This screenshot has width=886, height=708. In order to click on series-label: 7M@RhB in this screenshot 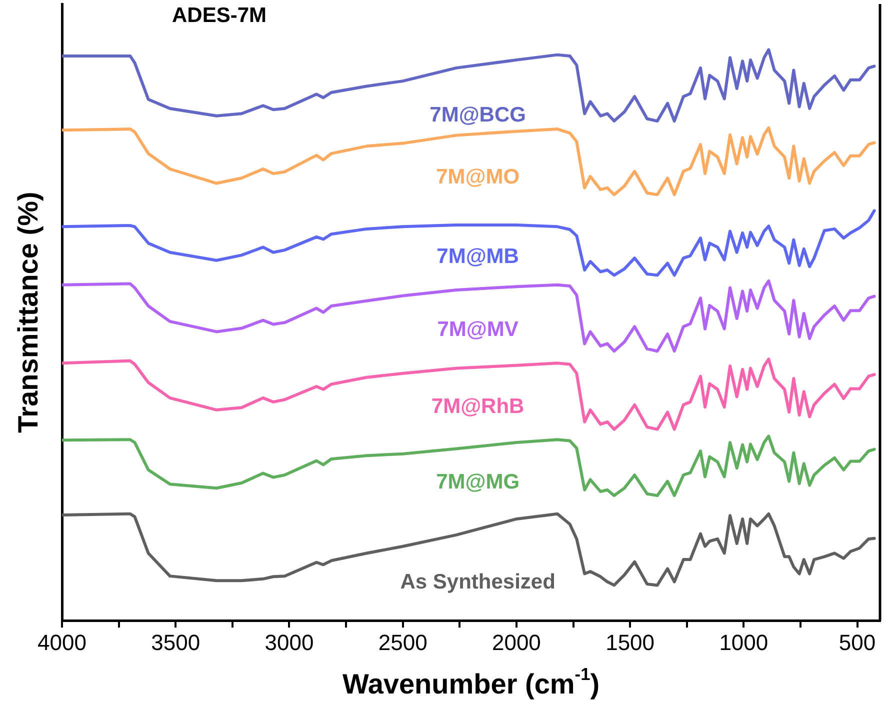, I will do `click(477, 406)`.